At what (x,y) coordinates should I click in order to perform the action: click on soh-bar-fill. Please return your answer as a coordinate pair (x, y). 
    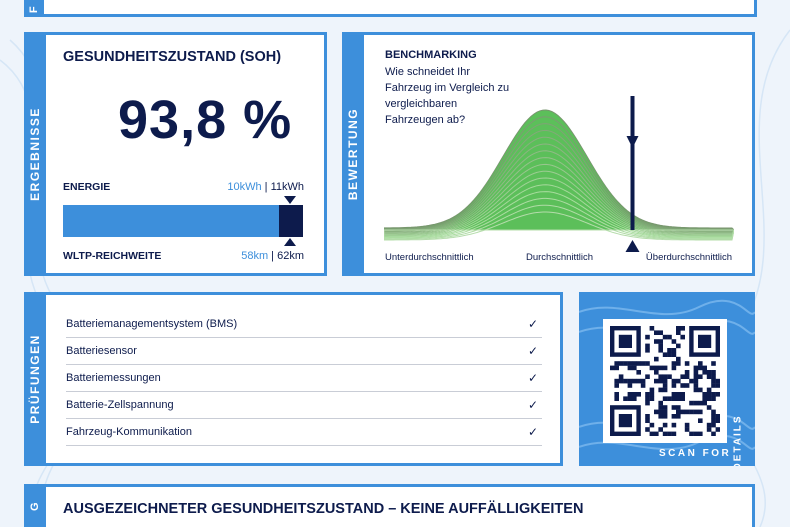
    Looking at the image, I should click on (171, 221).